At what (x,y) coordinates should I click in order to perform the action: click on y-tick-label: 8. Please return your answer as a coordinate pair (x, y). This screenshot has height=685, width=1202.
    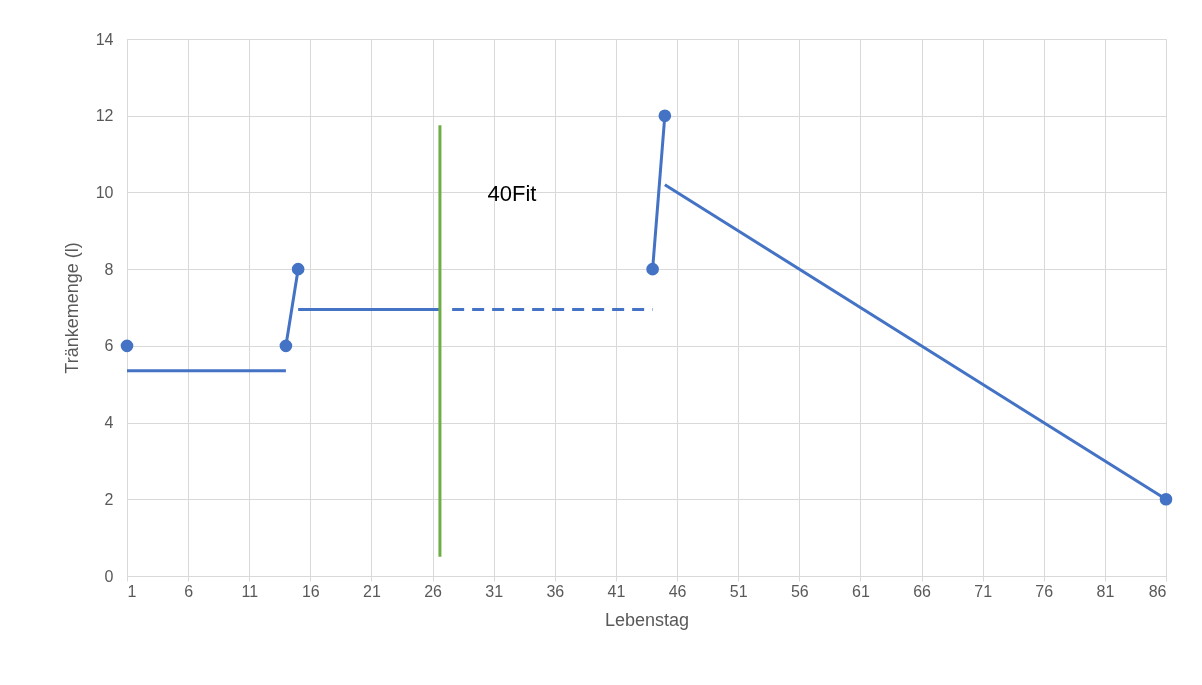
    Looking at the image, I should click on (109, 269).